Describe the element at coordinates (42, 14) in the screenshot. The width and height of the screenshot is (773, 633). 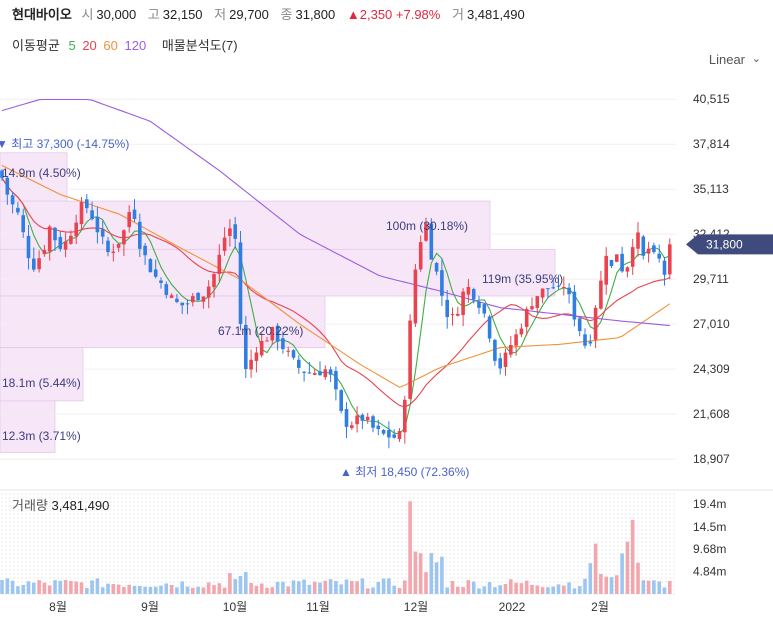
I see `stock-name: 현대바이오` at that location.